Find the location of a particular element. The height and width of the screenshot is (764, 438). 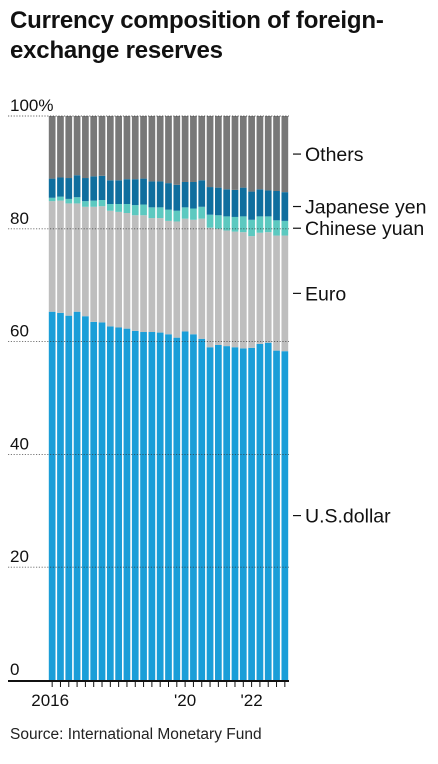

x-tick-label: 2016 is located at coordinates (50, 700).